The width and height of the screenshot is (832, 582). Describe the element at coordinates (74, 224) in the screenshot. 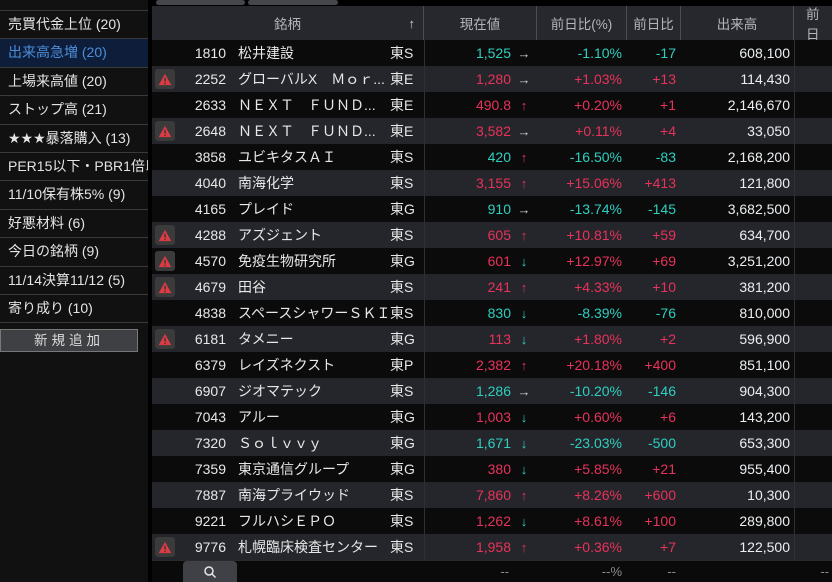

I see `sidebar-watchlist-item: 好悪材料 (6)` at that location.